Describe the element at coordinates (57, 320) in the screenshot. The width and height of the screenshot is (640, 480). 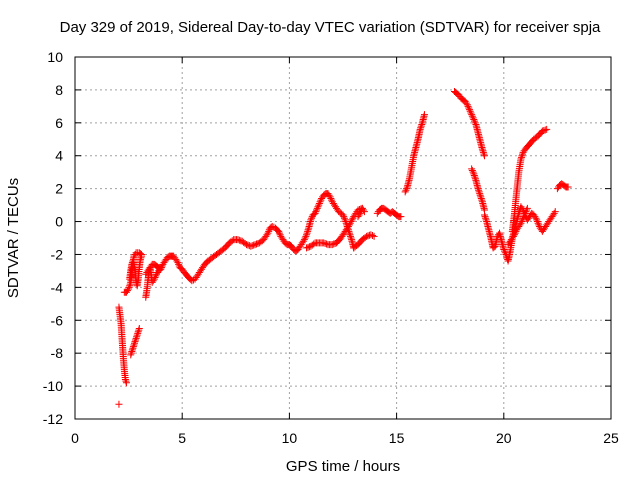
I see `y-tick-label: -6` at that location.